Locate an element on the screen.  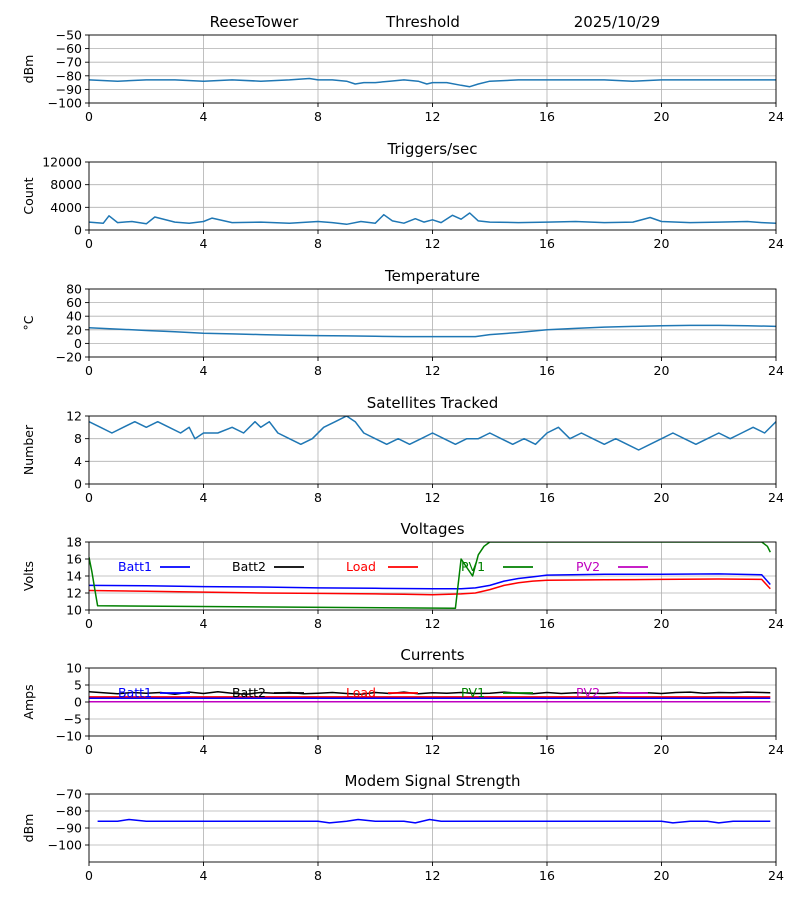
voltages-series-pv1 is located at coordinates (430, 576).